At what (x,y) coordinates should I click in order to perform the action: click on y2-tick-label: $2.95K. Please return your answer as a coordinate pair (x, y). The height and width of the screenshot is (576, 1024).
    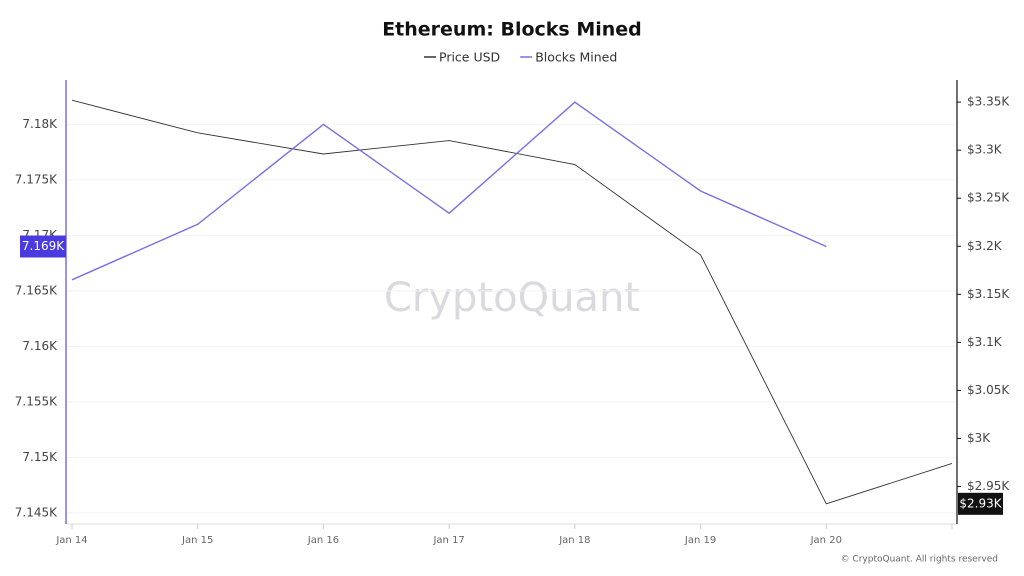
    Looking at the image, I should click on (988, 486).